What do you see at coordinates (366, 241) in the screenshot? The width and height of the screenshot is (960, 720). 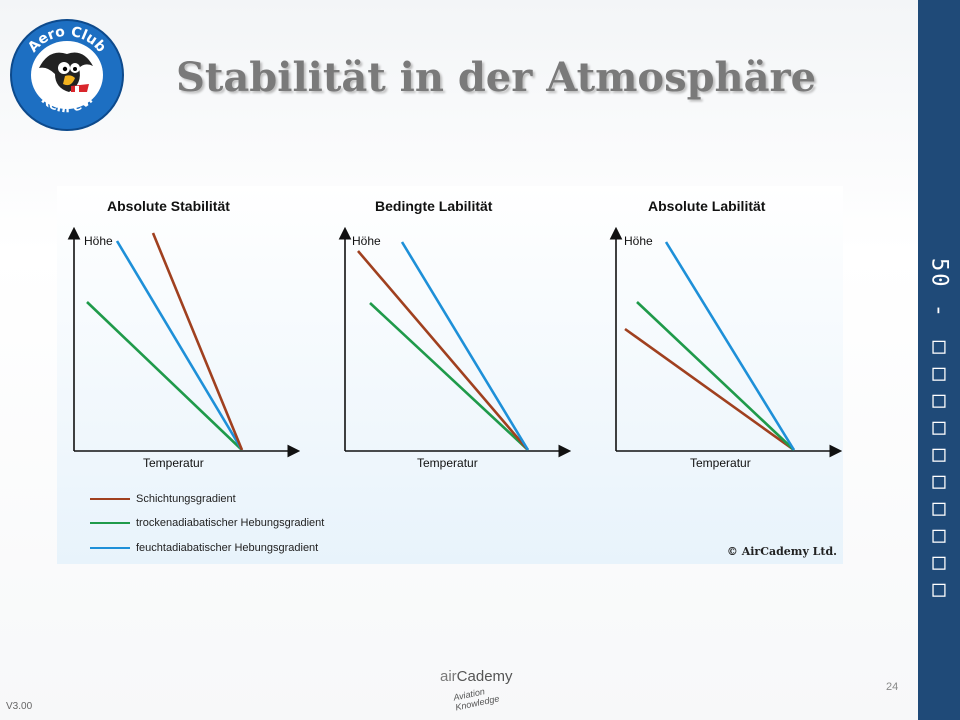 I see `panel-2-y-label: Höhe` at bounding box center [366, 241].